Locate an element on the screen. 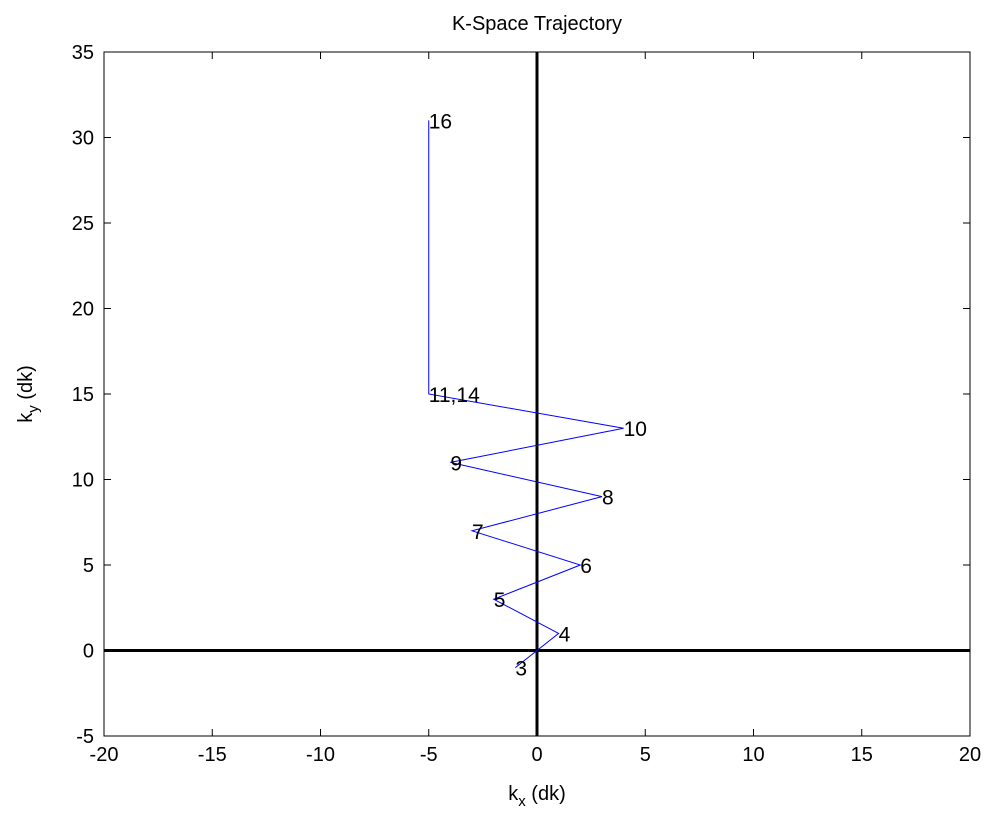  x-tick-label: 5 is located at coordinates (645, 755).